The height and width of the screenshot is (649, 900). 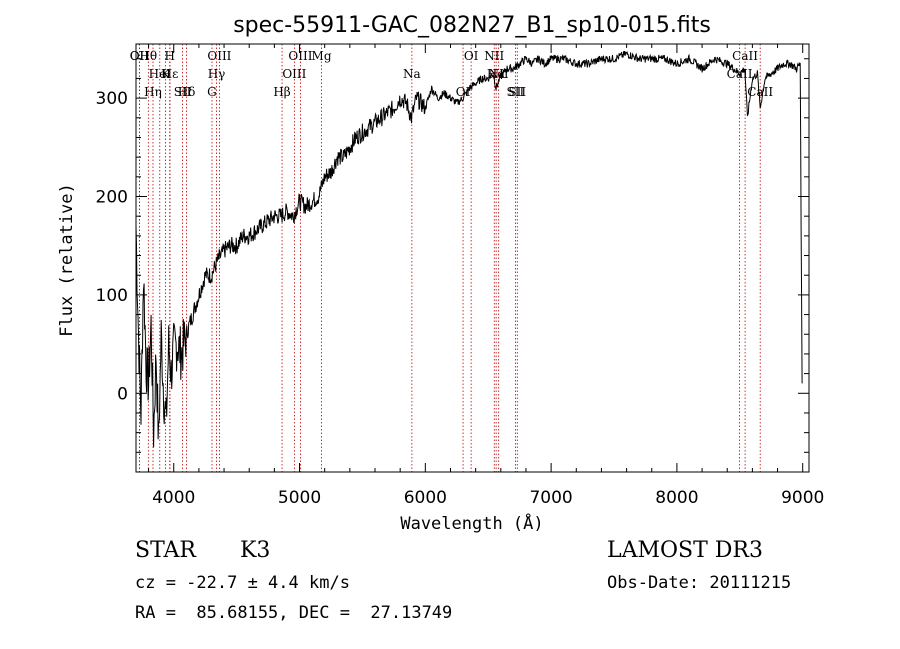 I want to click on spectral-line-label: Hη, so click(x=153, y=92).